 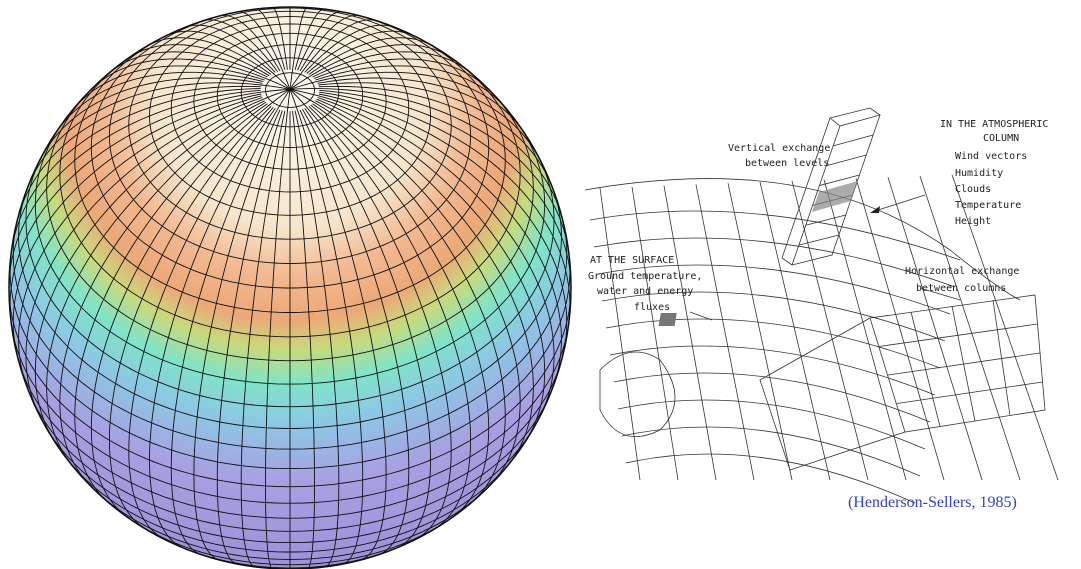 What do you see at coordinates (835, 196) in the screenshot?
I see `cloud-layer` at bounding box center [835, 196].